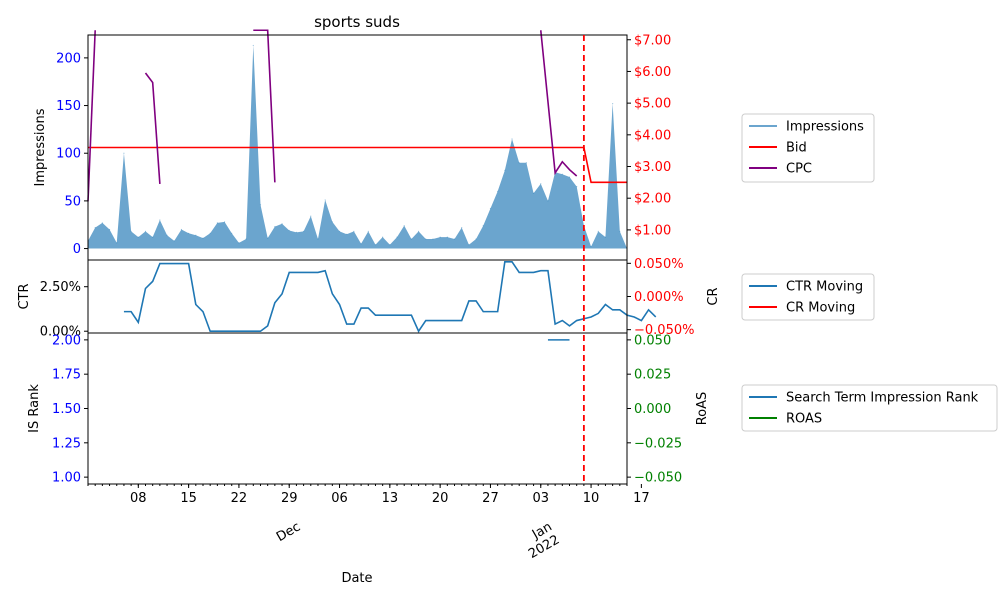 This screenshot has height=600, width=1000. Describe the element at coordinates (652, 230) in the screenshot. I see `y-tick-label-right: $1.00` at that location.